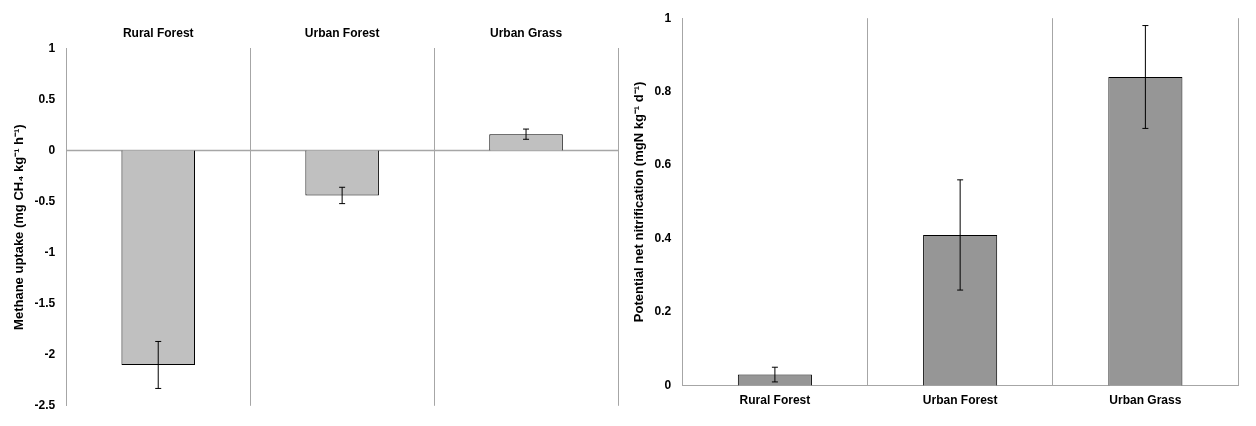 This screenshot has width=1256, height=426. Describe the element at coordinates (45, 200) in the screenshot. I see `y-tick-label: -0.5` at that location.